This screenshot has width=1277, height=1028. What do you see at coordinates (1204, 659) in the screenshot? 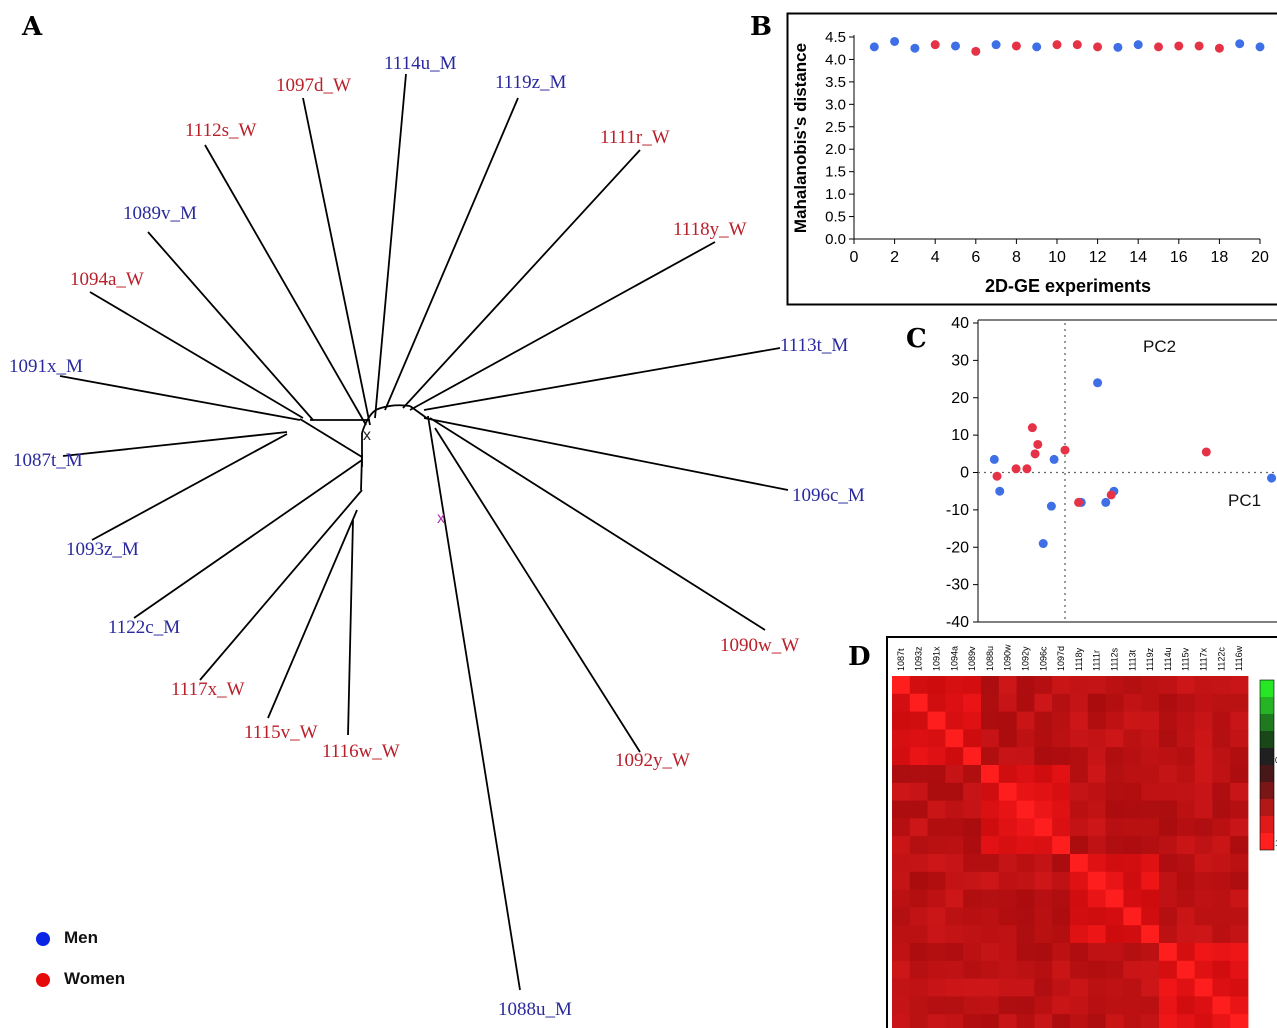
I see `heatmap-column-label: 1117x` at bounding box center [1204, 659].